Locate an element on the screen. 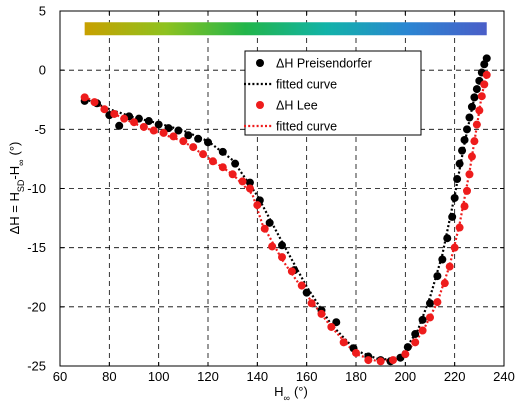 Image resolution: width=530 pixels, height=406 pixels. x-tick-label: 140 is located at coordinates (257, 376).